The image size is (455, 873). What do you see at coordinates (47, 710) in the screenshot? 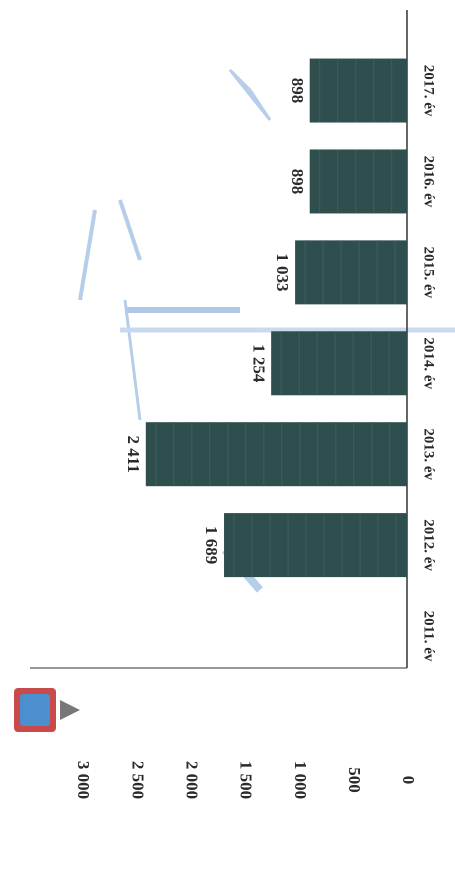
I see `corner-logo` at bounding box center [47, 710].